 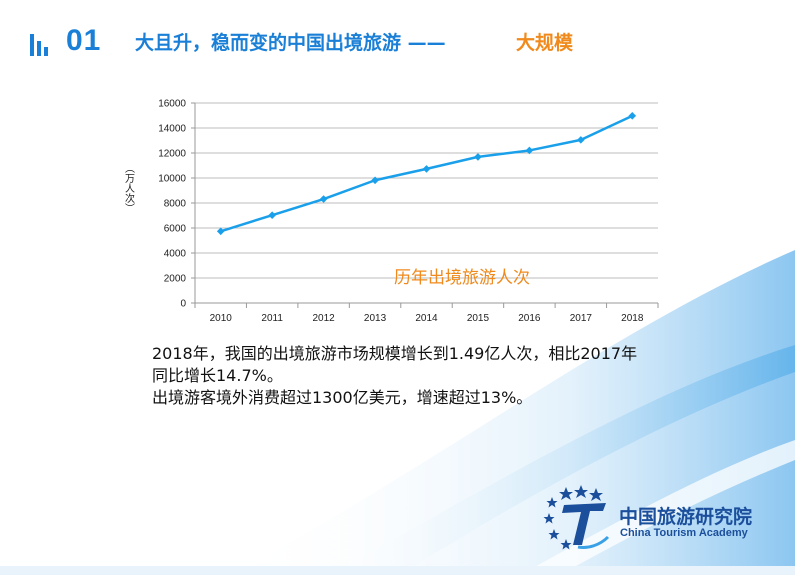 What do you see at coordinates (221, 318) in the screenshot?
I see `x-tick-label: 2010` at bounding box center [221, 318].